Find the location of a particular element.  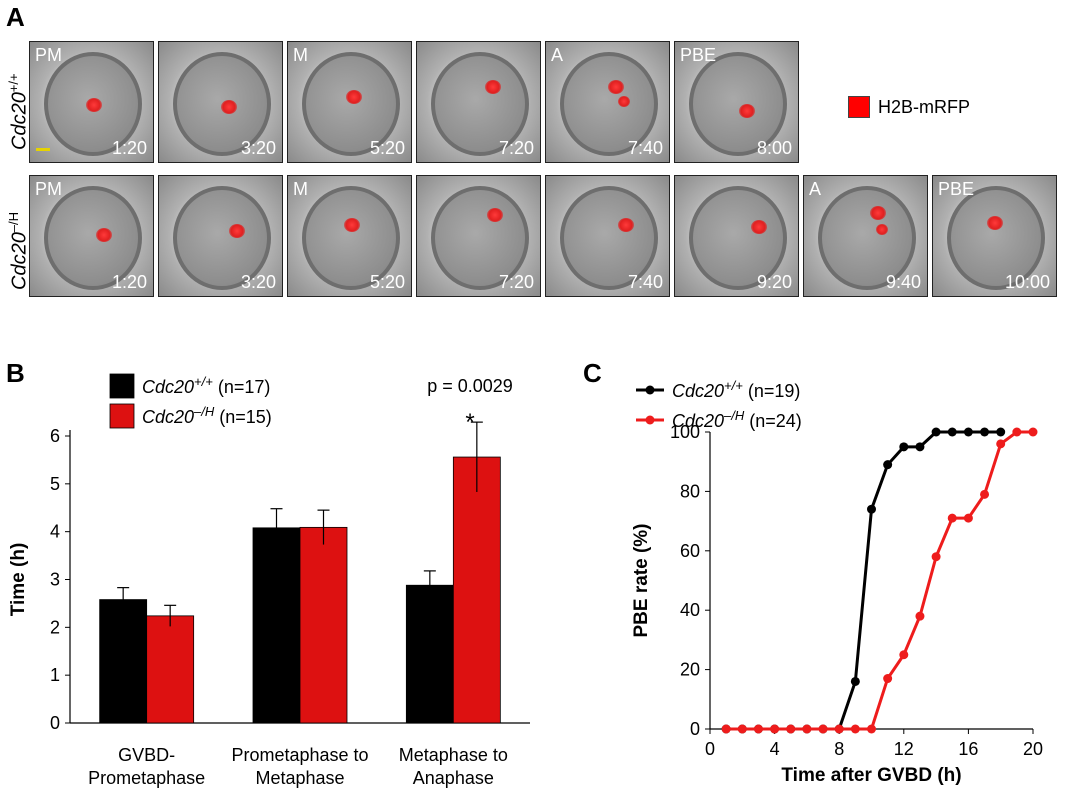

y-tick-label: 6 is located at coordinates (55, 436).